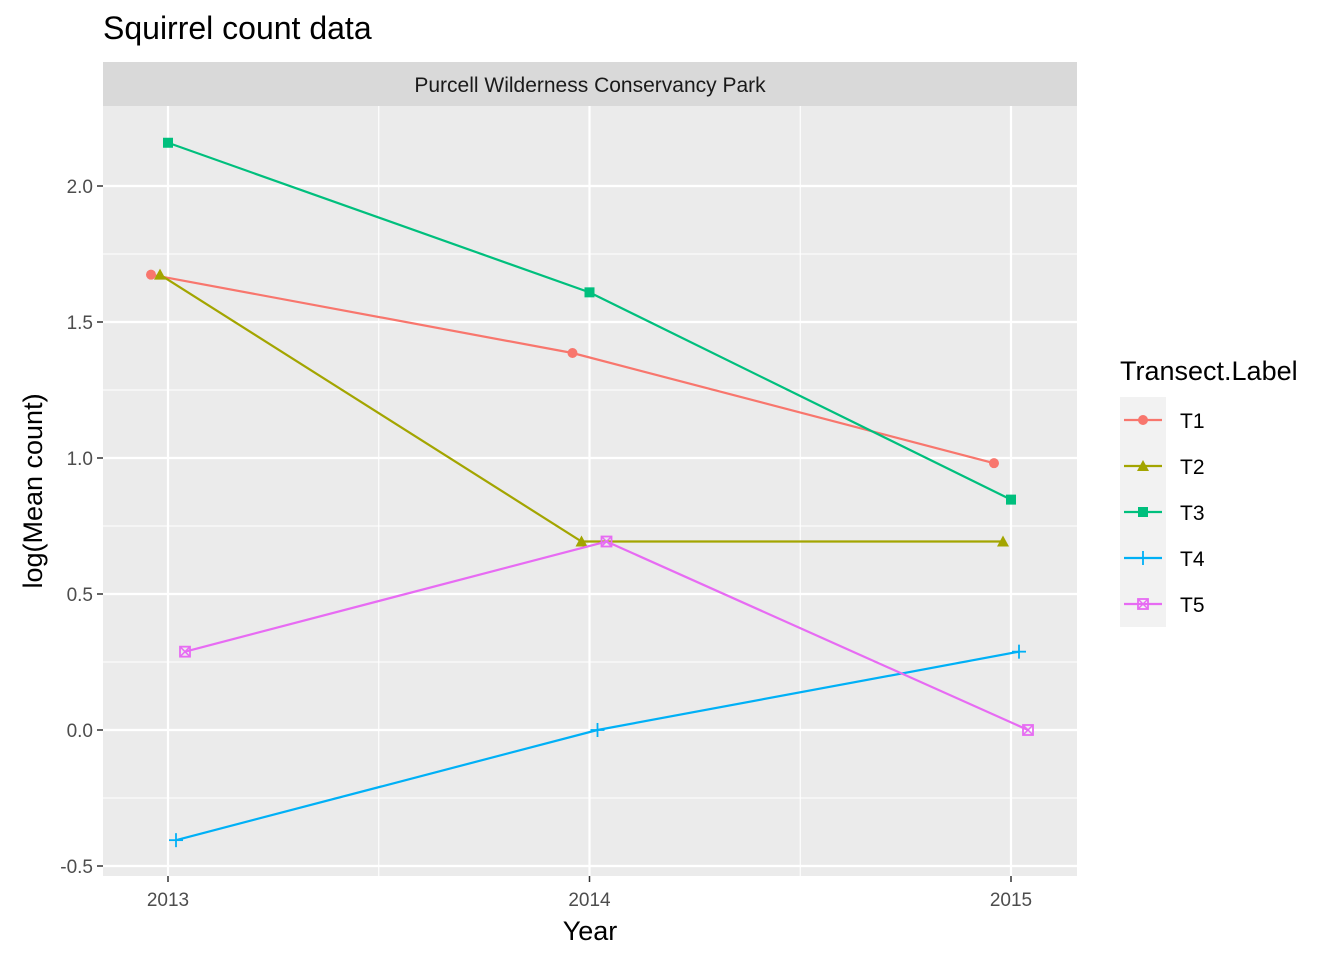  I want to click on data-point-T5-2013, so click(185, 651).